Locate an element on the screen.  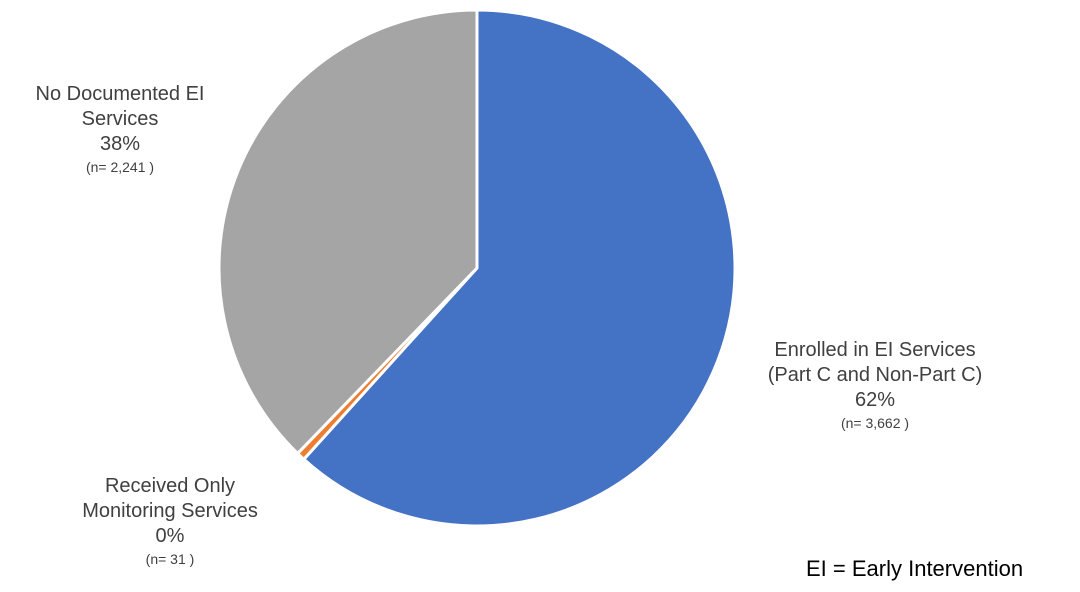
slice-label-enrolled-percent: 62% is located at coordinates (875, 400).